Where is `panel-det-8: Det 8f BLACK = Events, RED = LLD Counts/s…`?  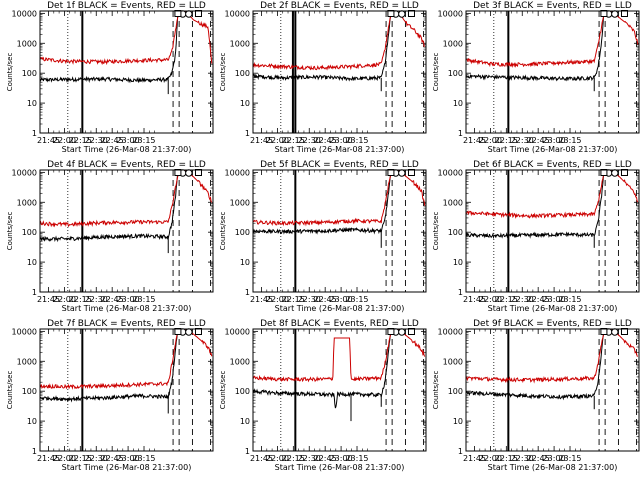 panel-det-8: Det 8f BLACK = Events, RED = LLD Counts/s… is located at coordinates (323, 395).